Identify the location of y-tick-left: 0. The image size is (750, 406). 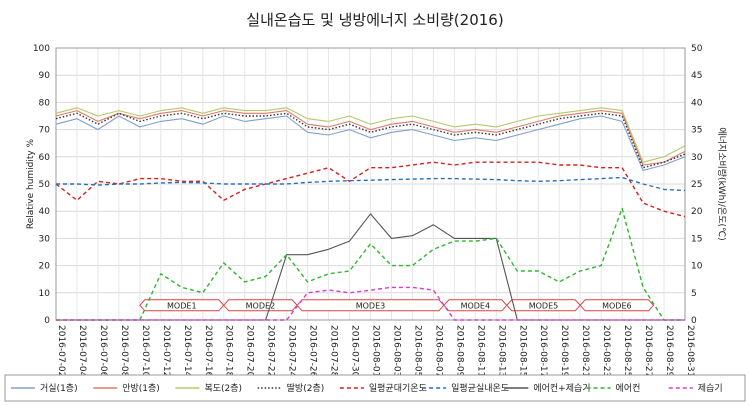
(47, 321).